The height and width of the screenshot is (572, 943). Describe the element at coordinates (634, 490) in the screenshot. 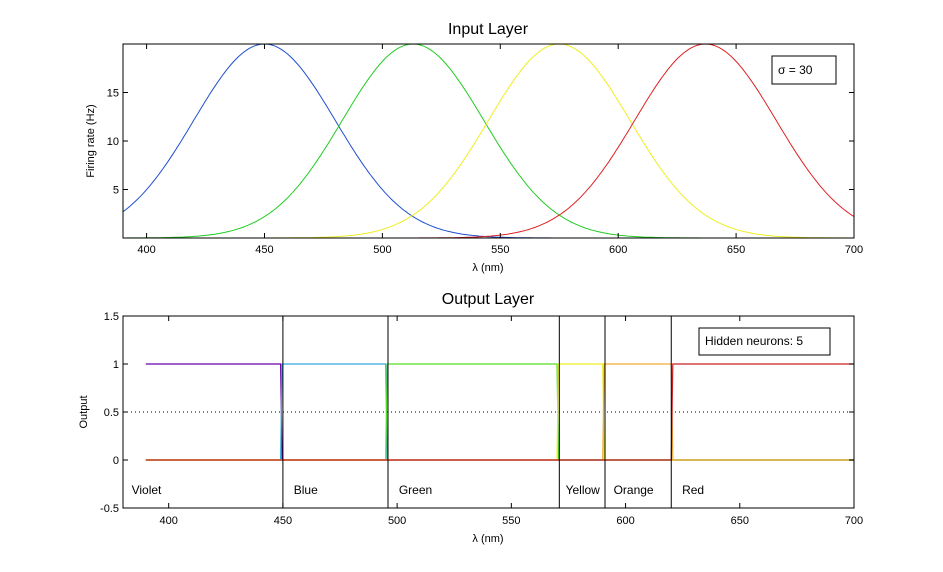

I see `region-label-orange: Orange` at that location.